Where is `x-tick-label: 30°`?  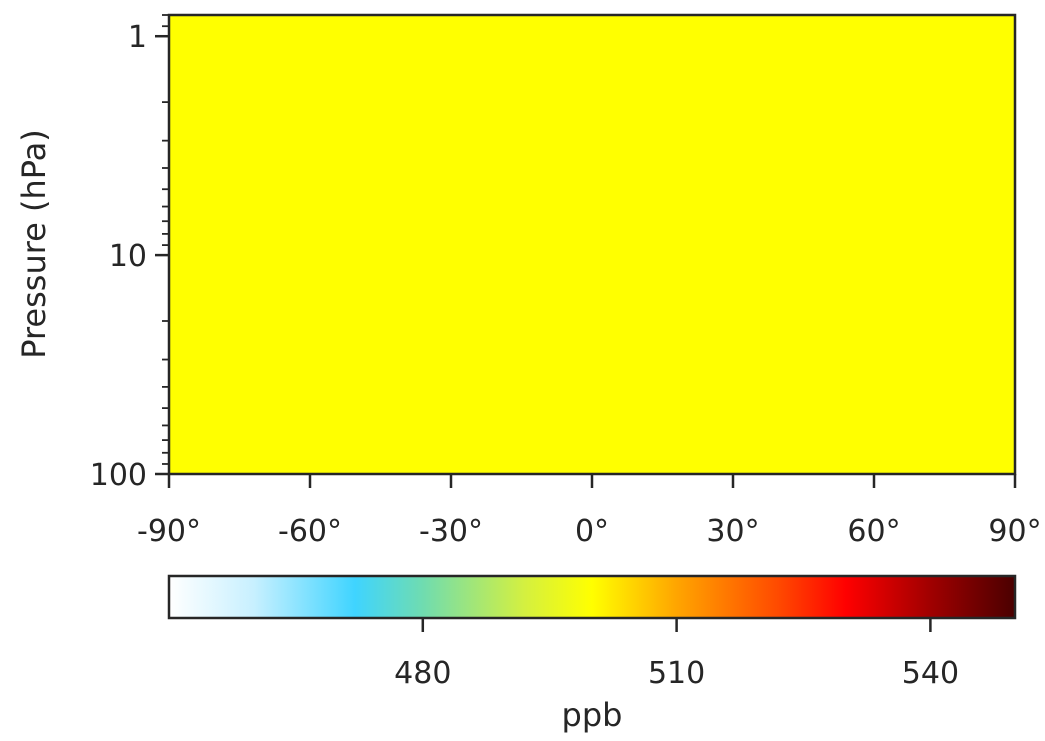 x-tick-label: 30° is located at coordinates (732, 531).